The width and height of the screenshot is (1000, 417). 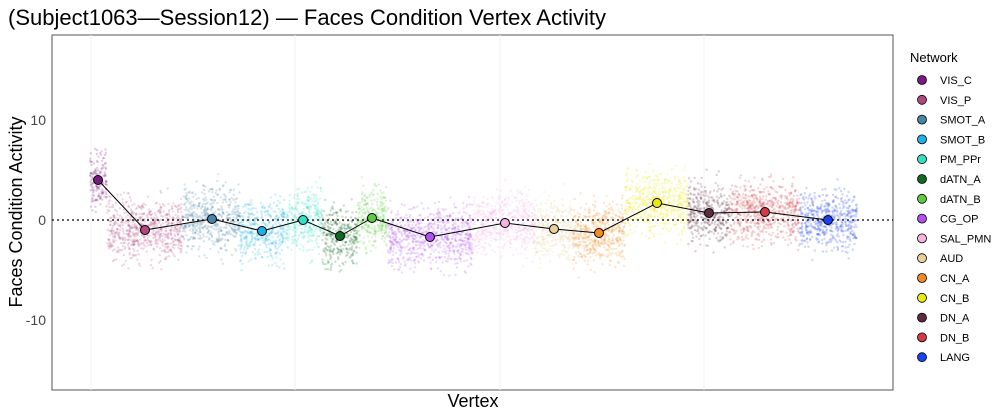 What do you see at coordinates (652, 226) in the screenshot?
I see `vertex-point-CN_B` at bounding box center [652, 226].